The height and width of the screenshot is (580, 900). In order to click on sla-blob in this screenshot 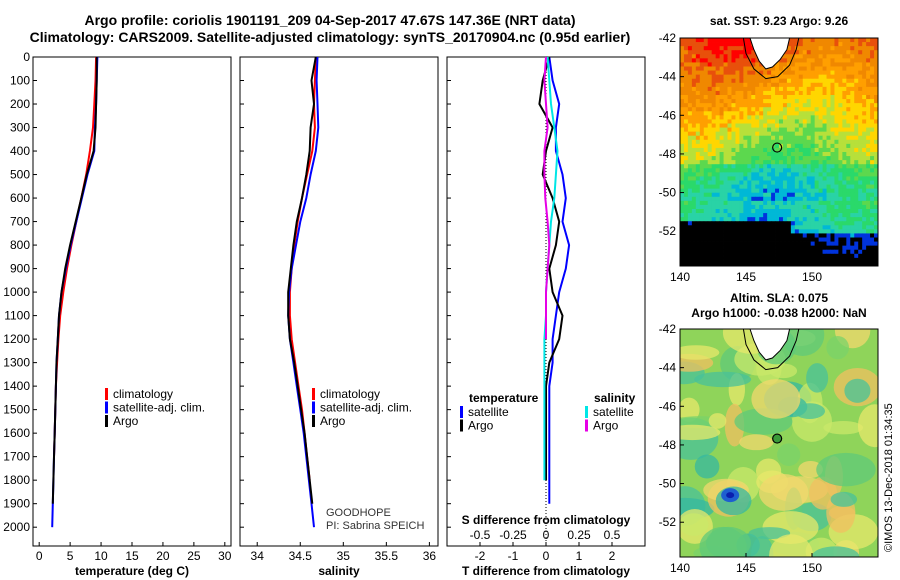, I will do `click(762, 546)`.